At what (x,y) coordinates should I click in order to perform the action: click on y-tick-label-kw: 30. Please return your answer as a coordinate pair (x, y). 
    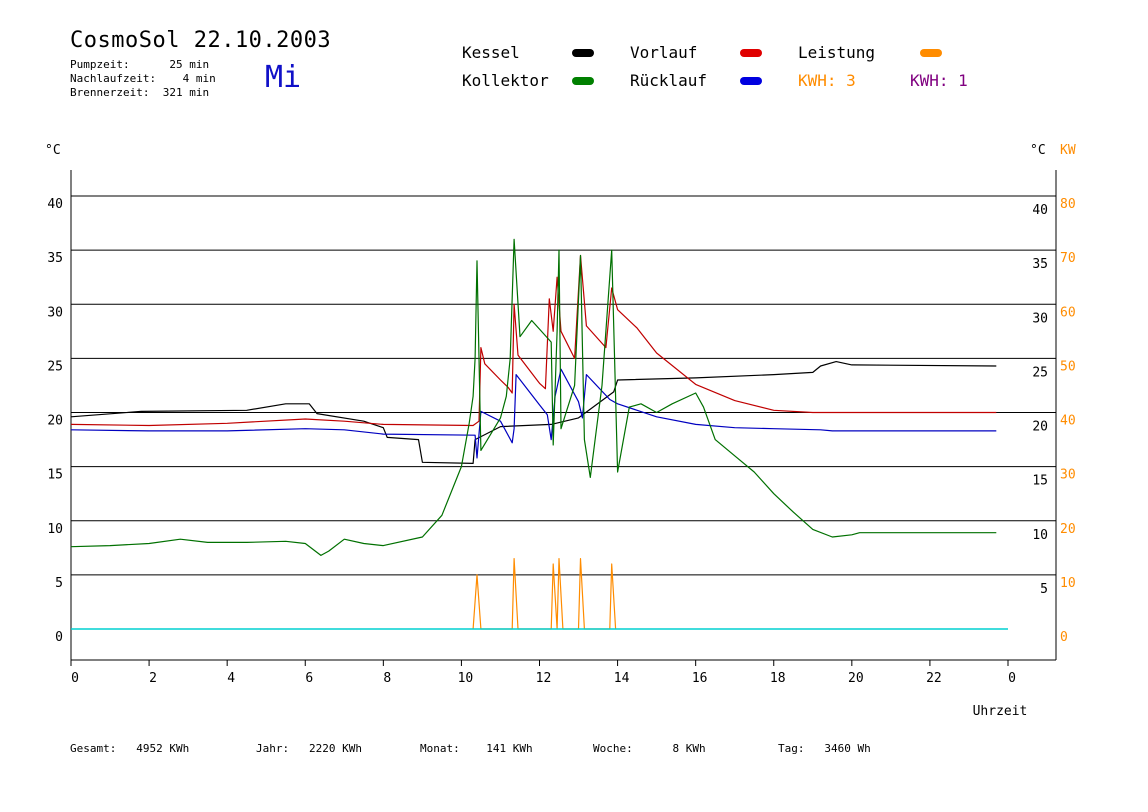
    Looking at the image, I should click on (1068, 475).